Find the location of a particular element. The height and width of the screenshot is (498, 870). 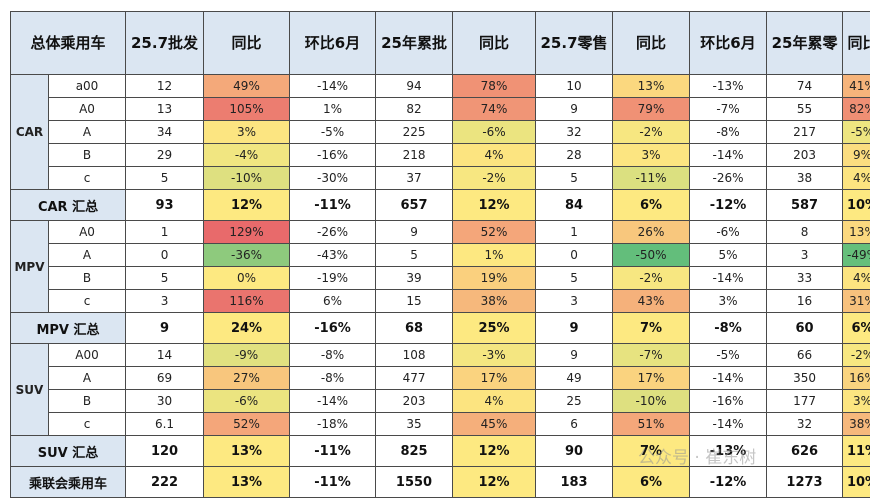

cell-retail-ytd-yoy: 16% is located at coordinates (856, 378).